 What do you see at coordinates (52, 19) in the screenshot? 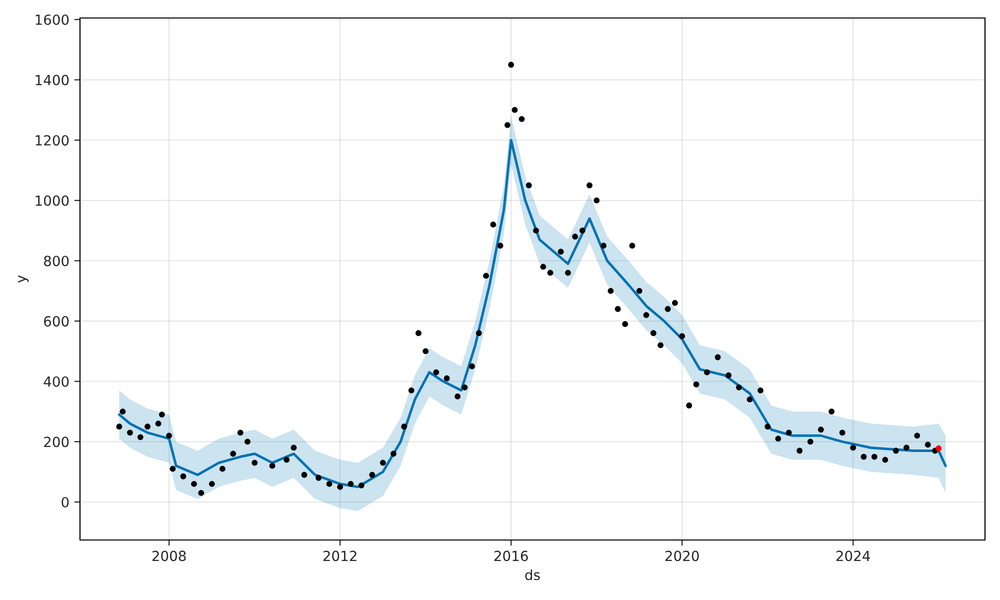
I see `y-tick-label: 1600` at bounding box center [52, 19].